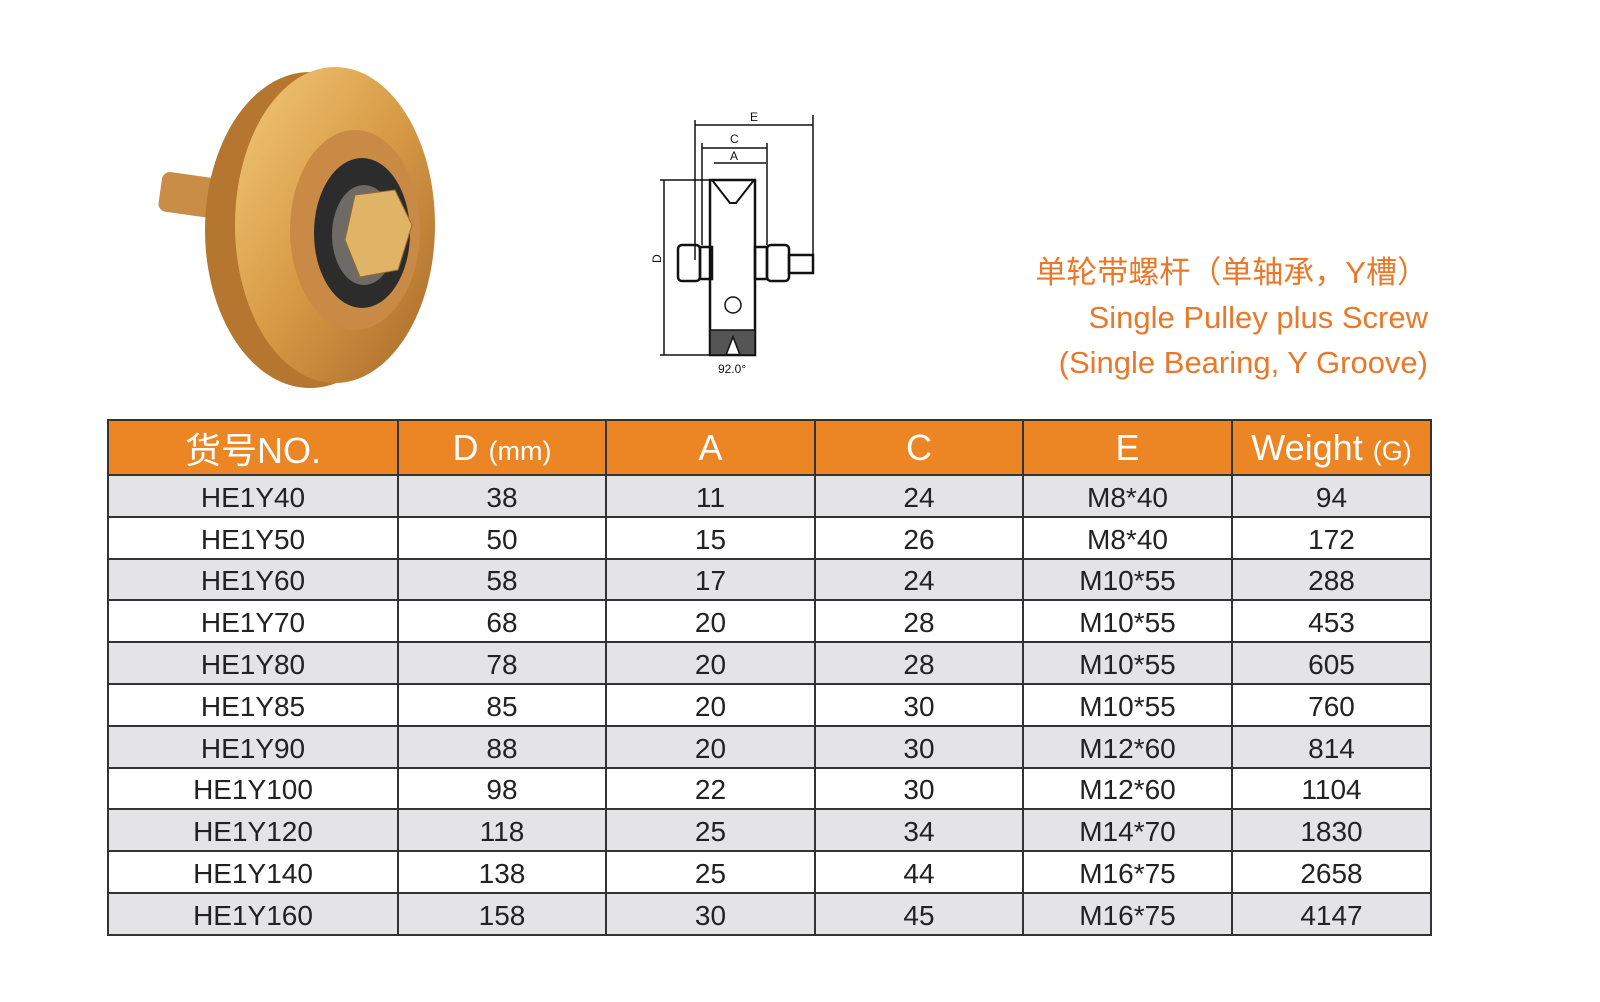 The image size is (1600, 1002). I want to click on header-row: 货号NO. D (mm) A C E Weight (G), so click(769, 447).